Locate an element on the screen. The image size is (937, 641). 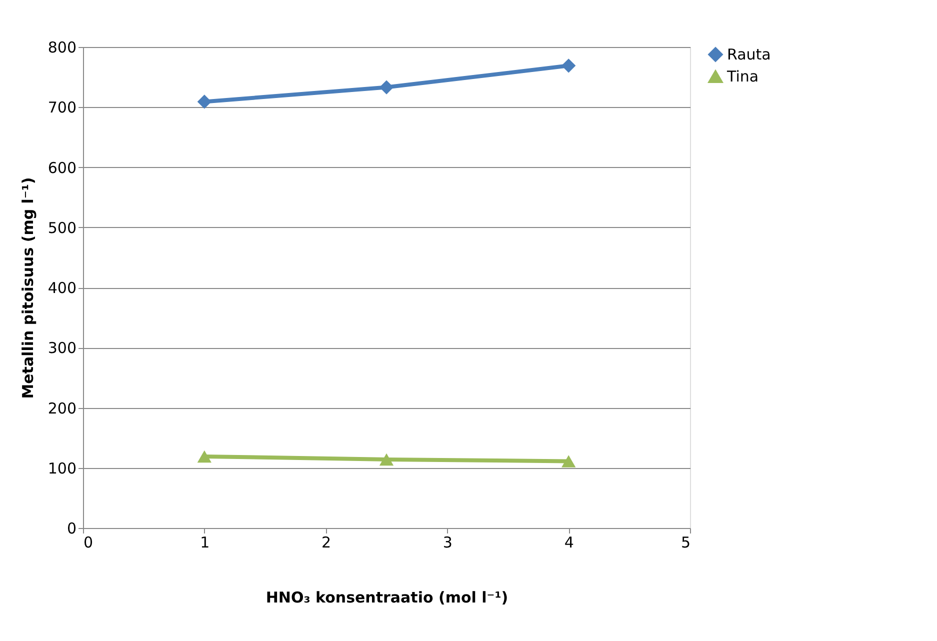
y-tick-label: 200 is located at coordinates (62, 408).